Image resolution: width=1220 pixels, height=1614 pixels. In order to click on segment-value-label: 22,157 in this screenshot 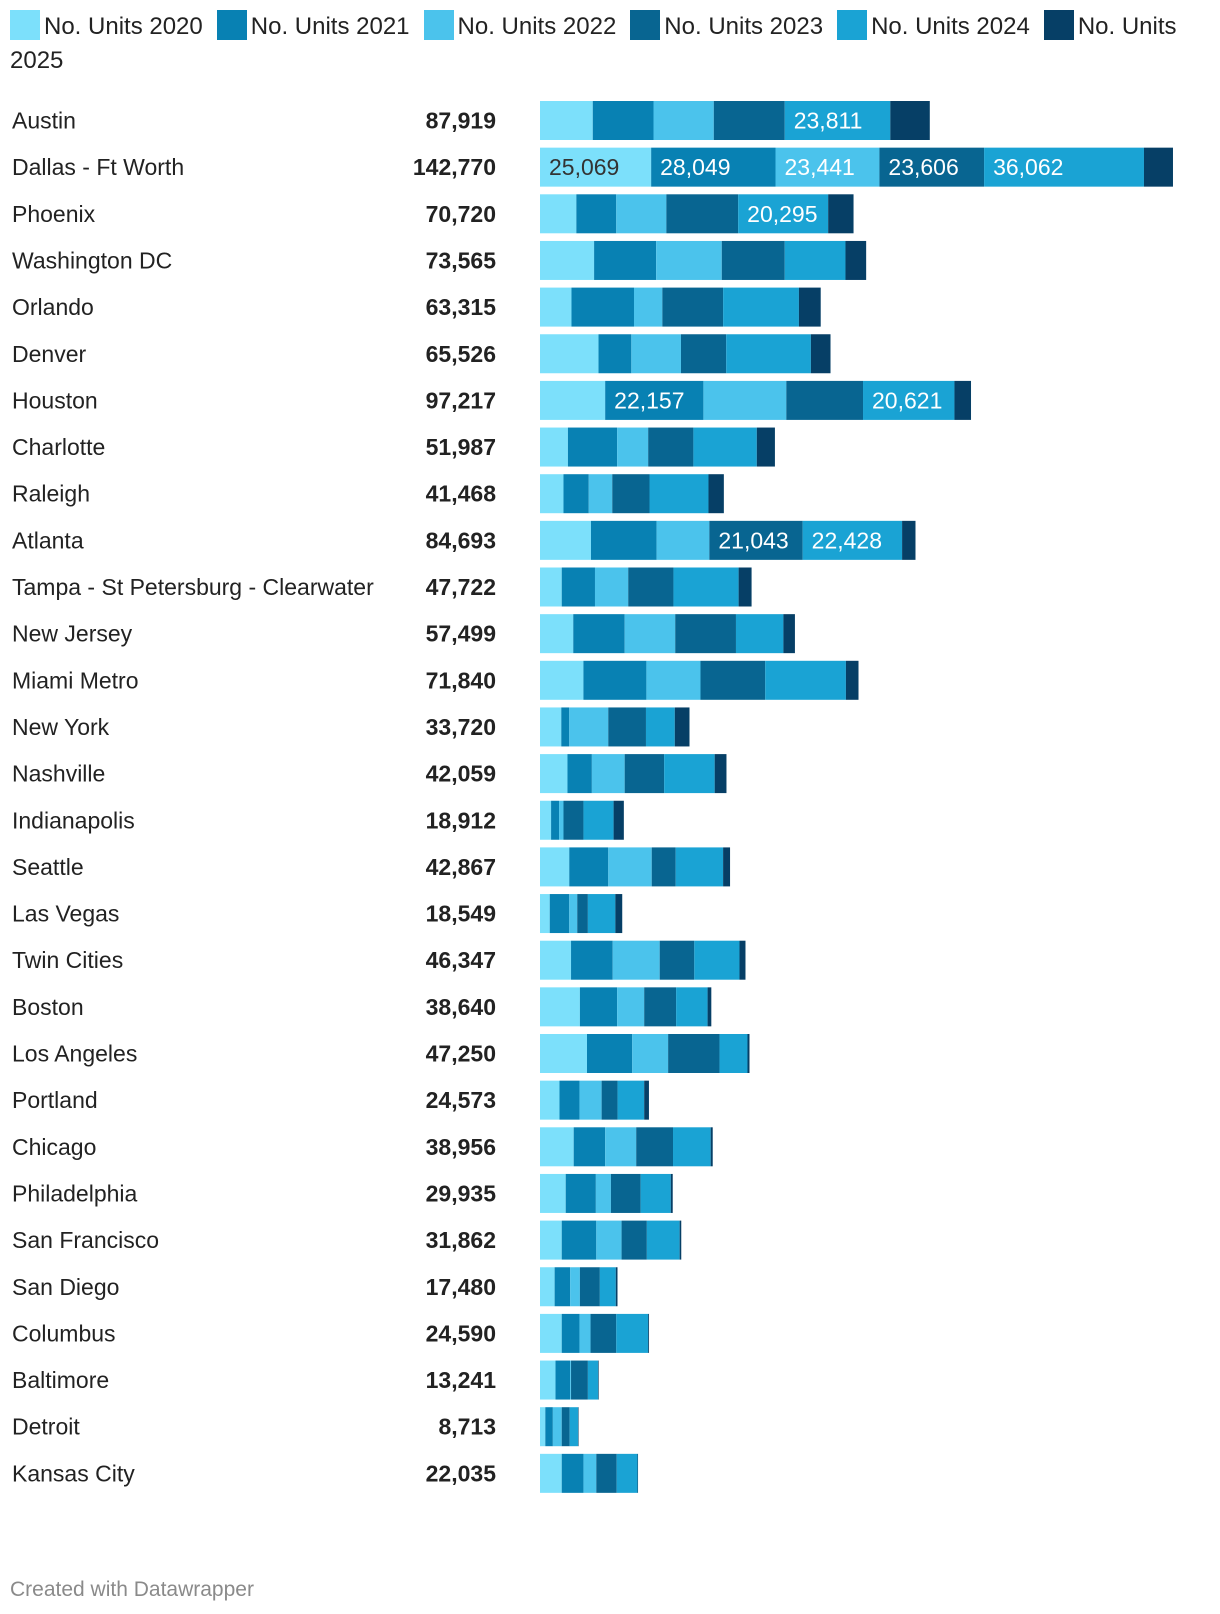, I will do `click(649, 400)`.